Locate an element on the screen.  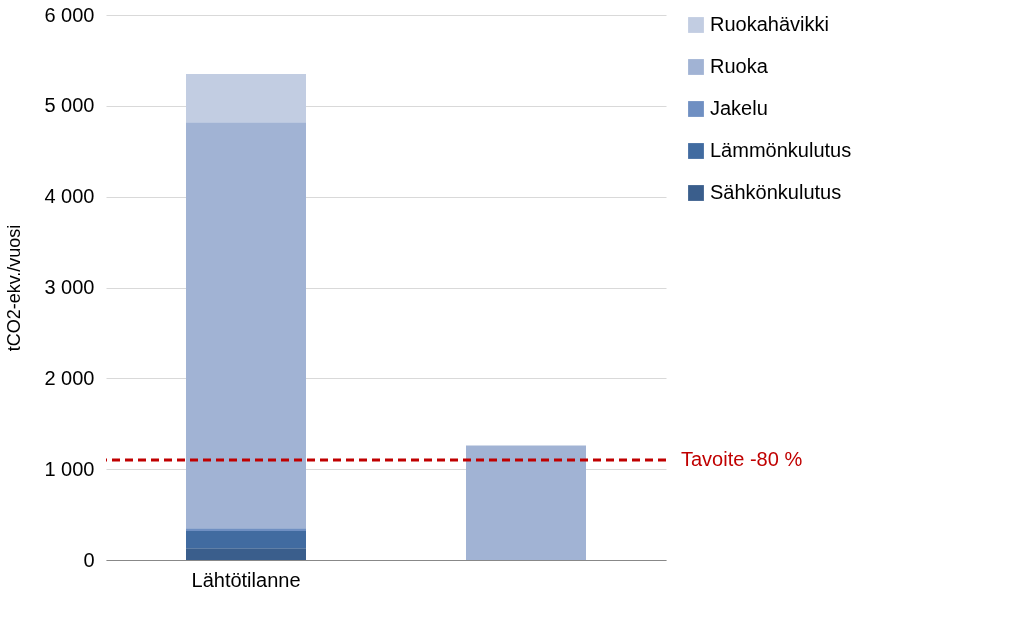
legend-label: Lämmönkulutus is located at coordinates (781, 150).